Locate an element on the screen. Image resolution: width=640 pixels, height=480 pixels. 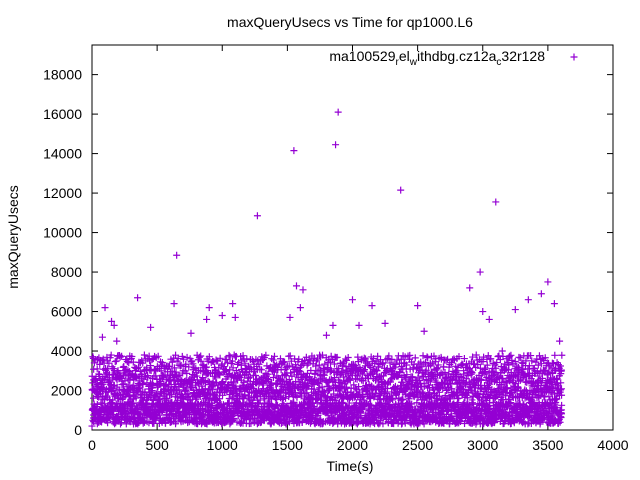
x-tick-label: 1000 is located at coordinates (222, 445).